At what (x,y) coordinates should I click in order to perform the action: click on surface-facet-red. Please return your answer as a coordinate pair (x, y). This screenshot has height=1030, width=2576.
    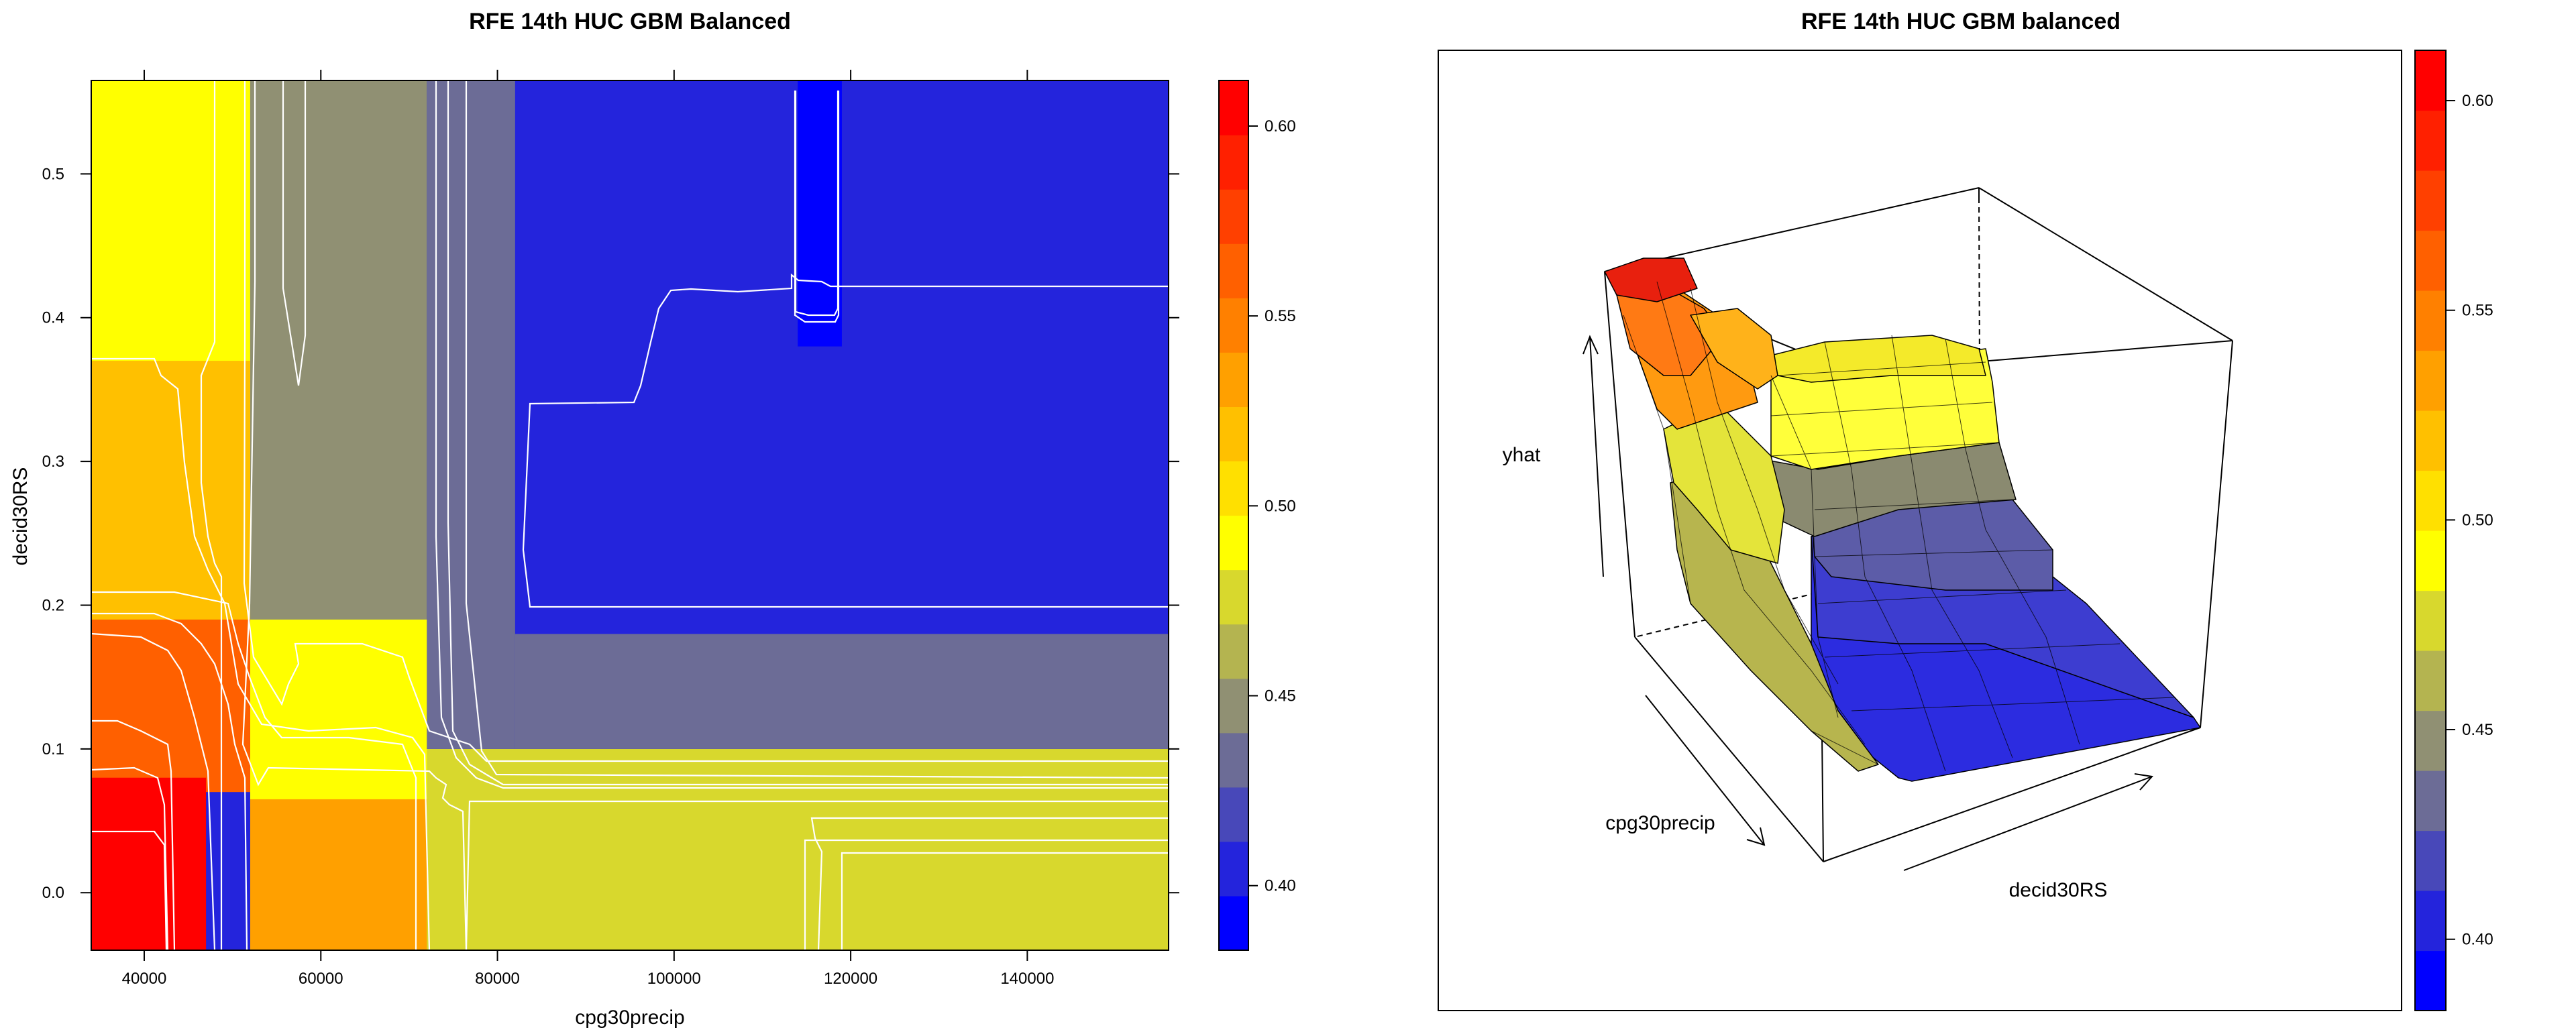
    Looking at the image, I should click on (1651, 280).